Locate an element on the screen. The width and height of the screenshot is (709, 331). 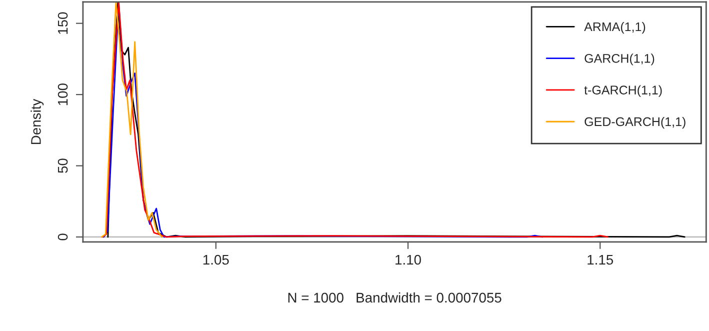
x-tick-label: 1.15 is located at coordinates (601, 259).